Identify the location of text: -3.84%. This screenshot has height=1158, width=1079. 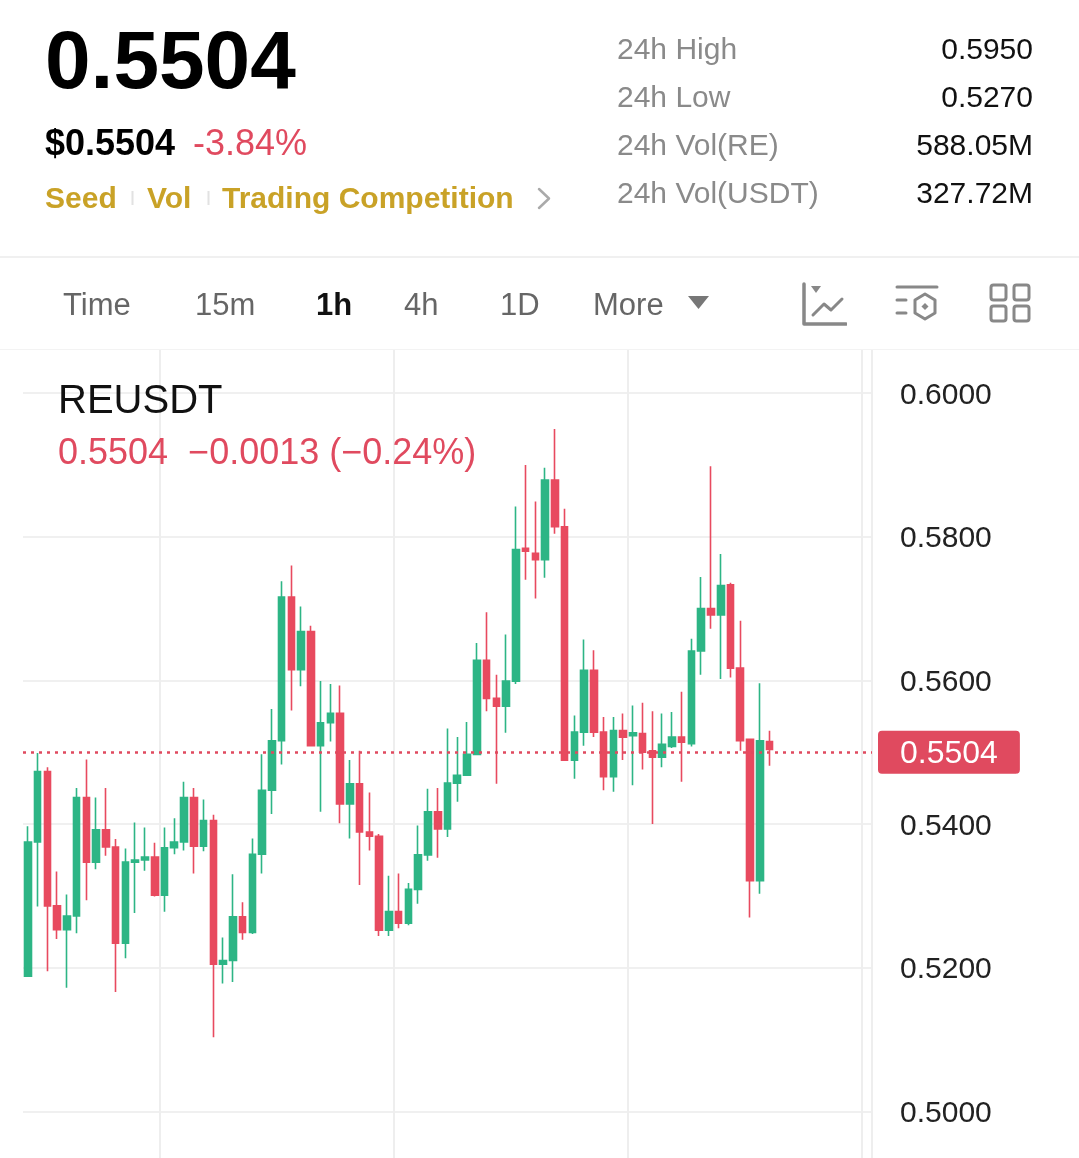
(250, 142).